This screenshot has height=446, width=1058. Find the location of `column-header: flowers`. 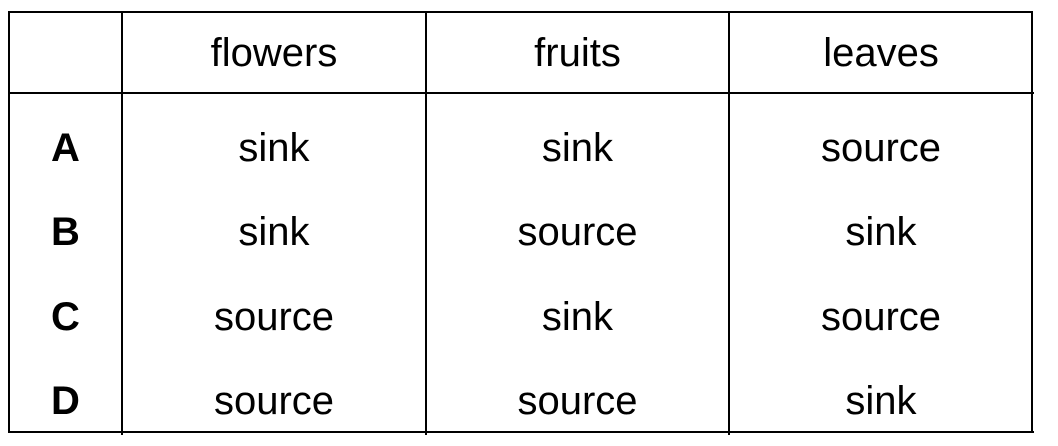

column-header: flowers is located at coordinates (274, 53).